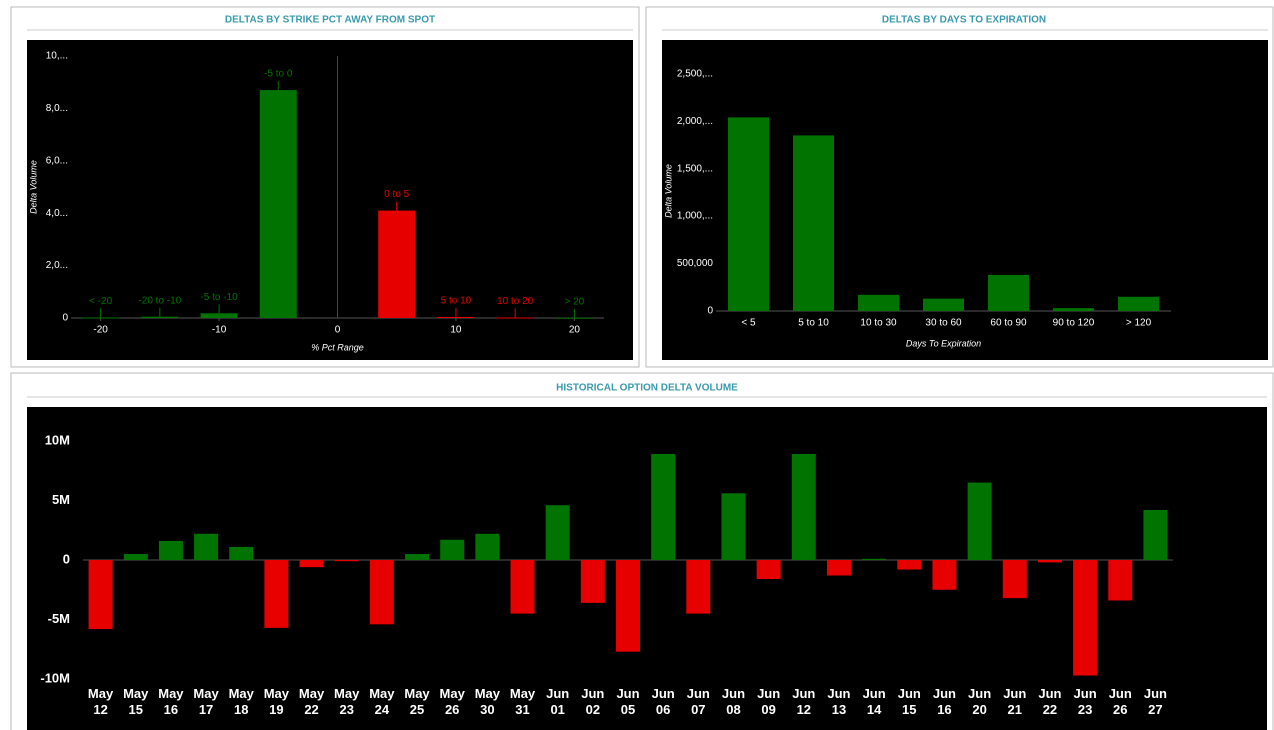  What do you see at coordinates (100, 330) in the screenshot?
I see `x-tick-label: -20` at bounding box center [100, 330].